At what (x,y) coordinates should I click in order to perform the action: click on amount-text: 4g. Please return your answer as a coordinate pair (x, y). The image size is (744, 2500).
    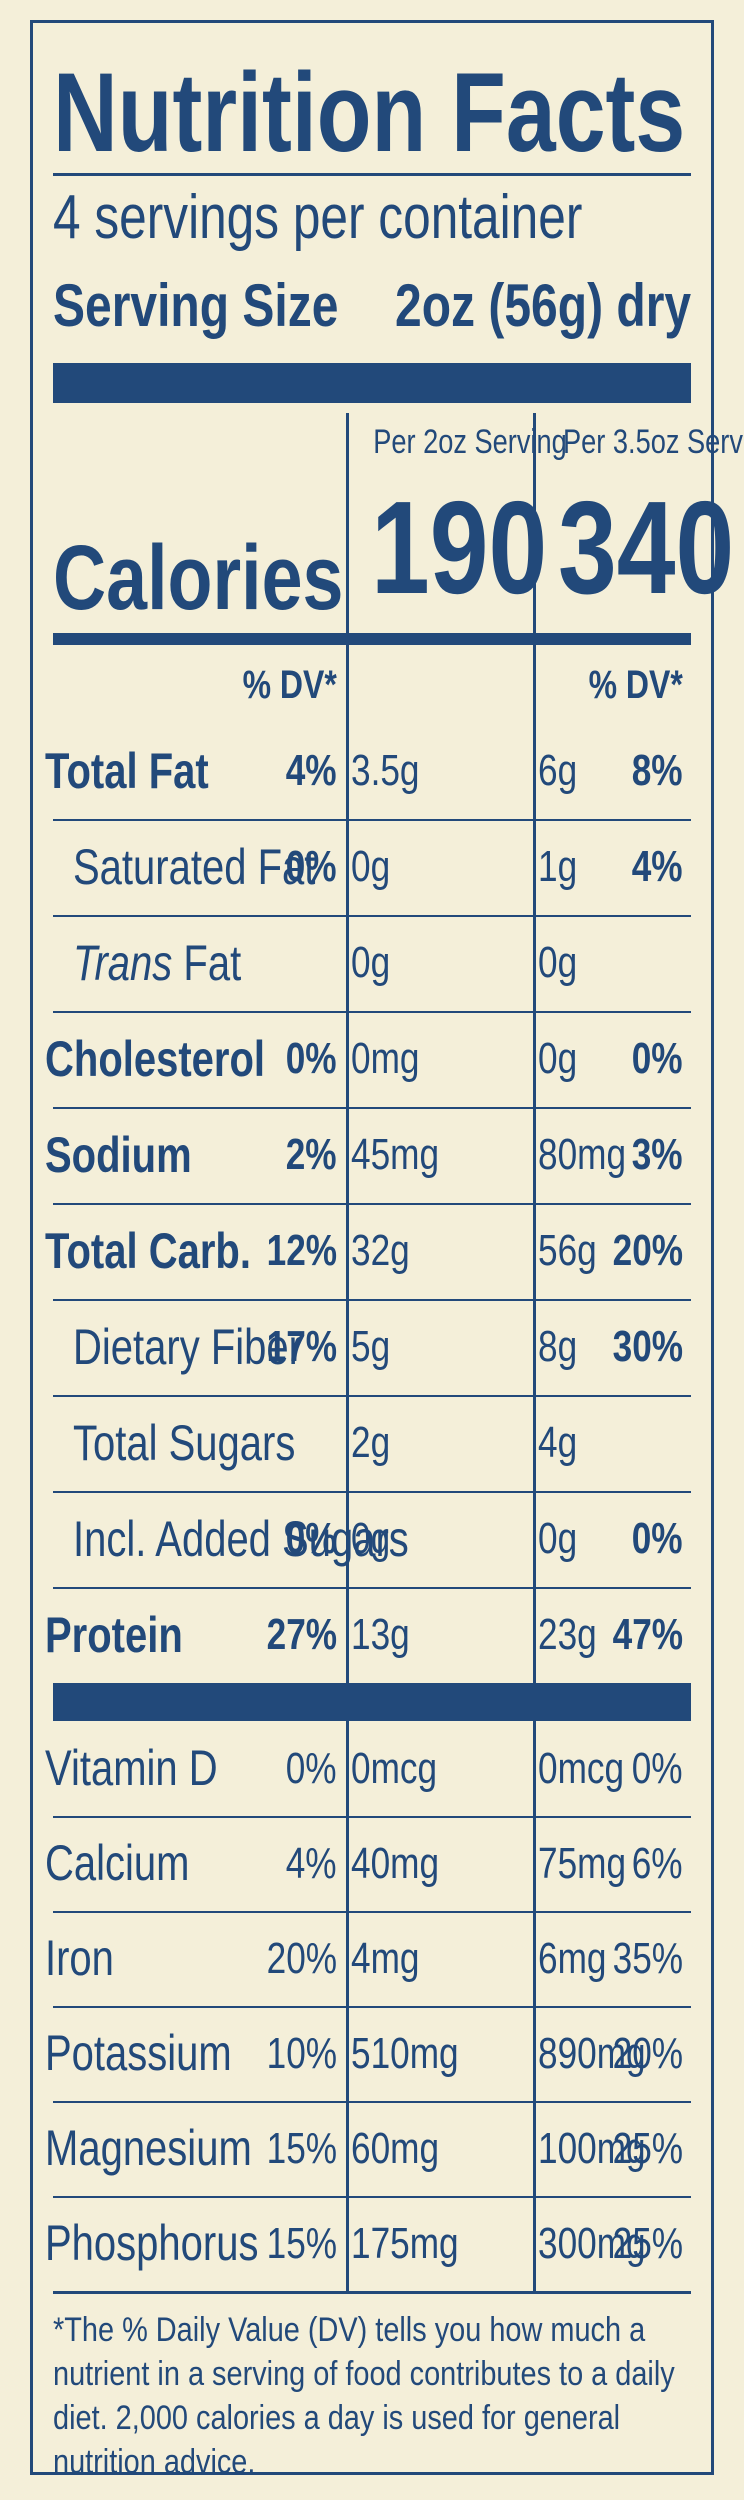
    Looking at the image, I should click on (558, 1442).